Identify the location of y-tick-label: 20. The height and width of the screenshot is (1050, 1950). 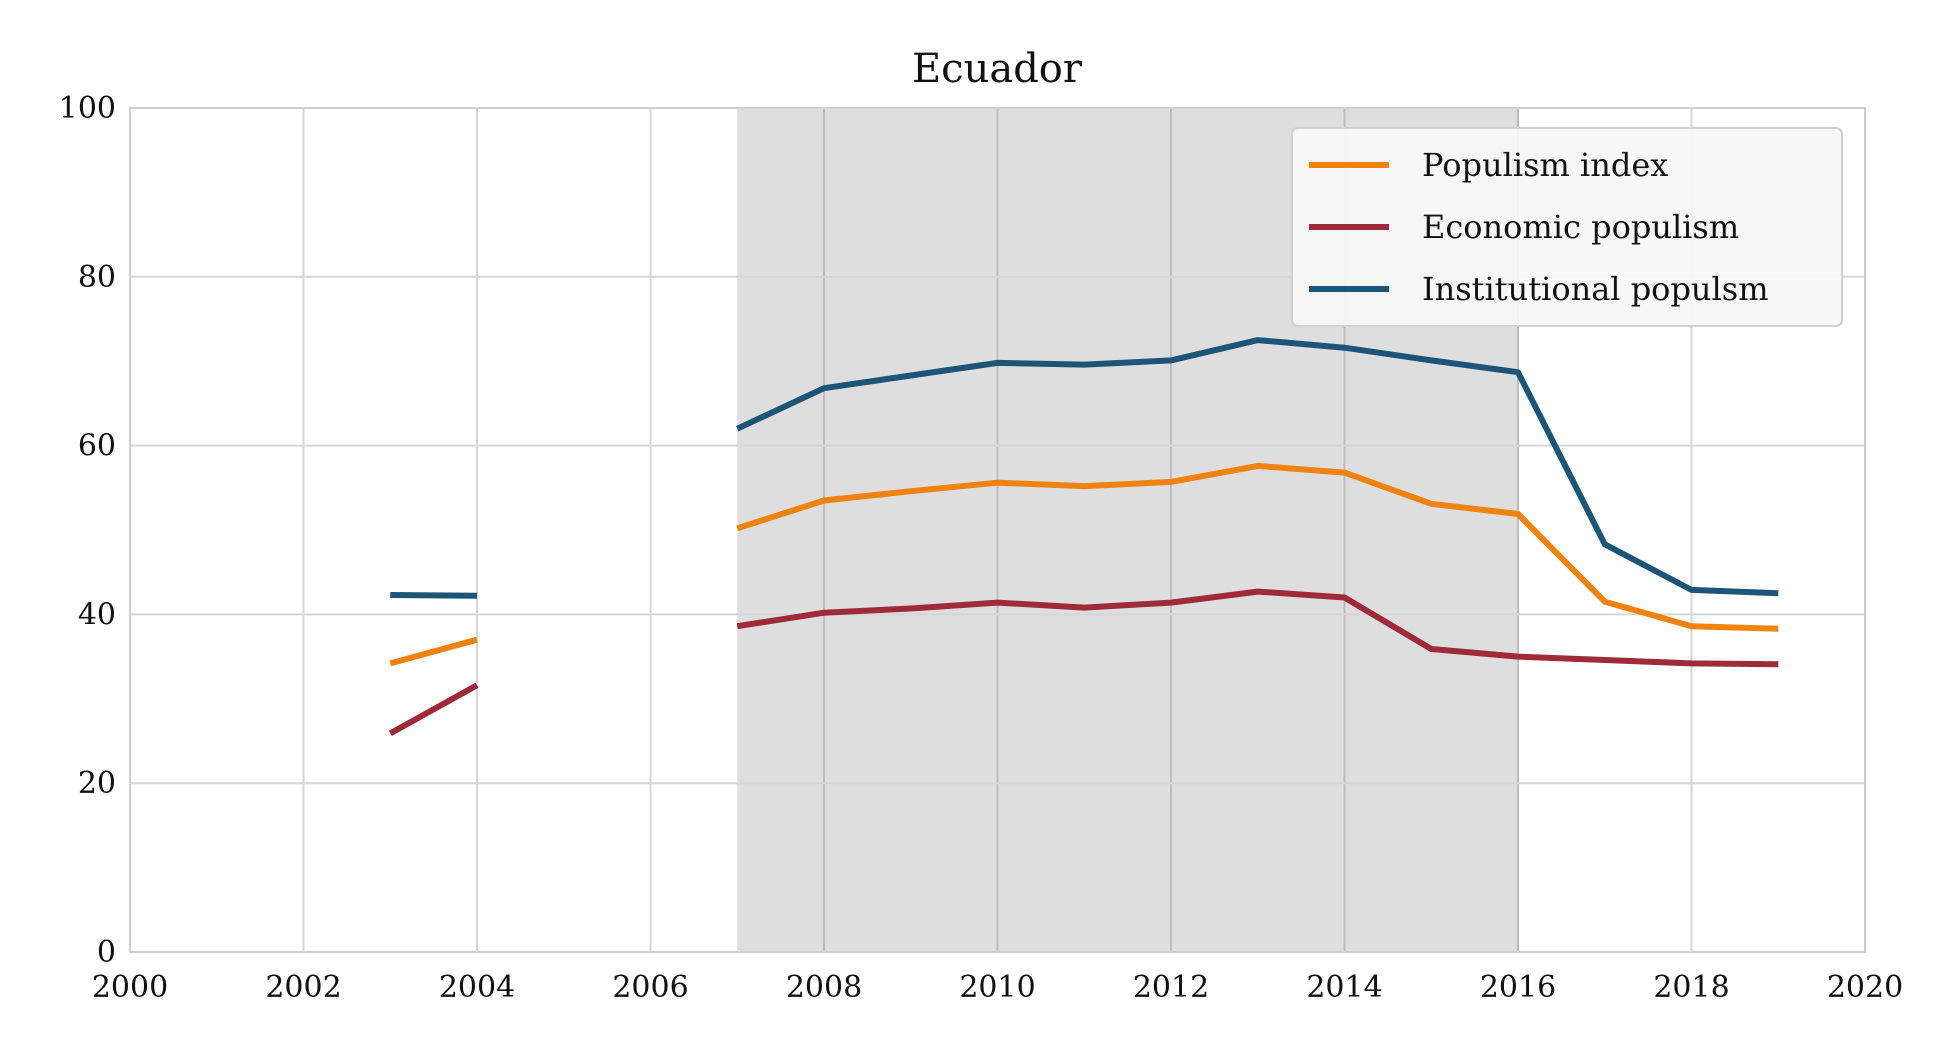
(97, 783).